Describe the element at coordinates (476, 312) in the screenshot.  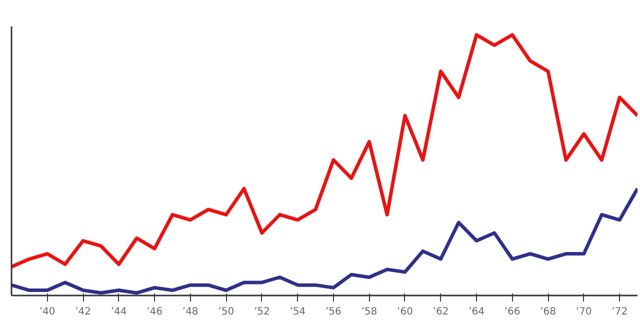
I see `x-tick-label: ’64` at that location.